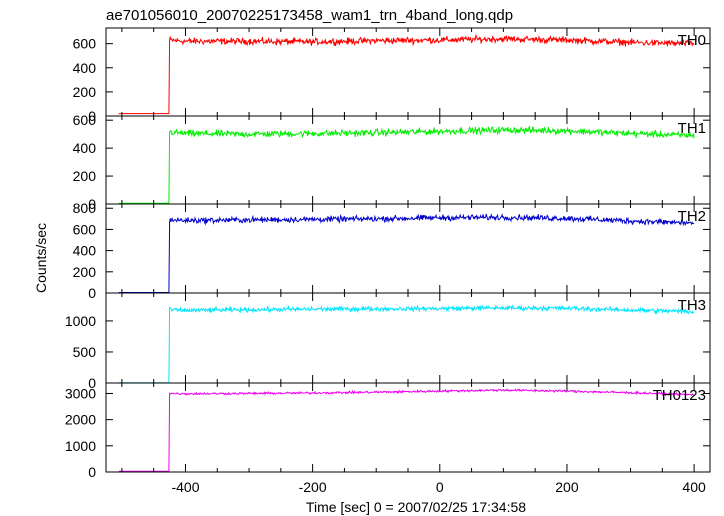 This screenshot has height=516, width=724. Describe the element at coordinates (406, 253) in the screenshot. I see `series-line-th2` at that location.